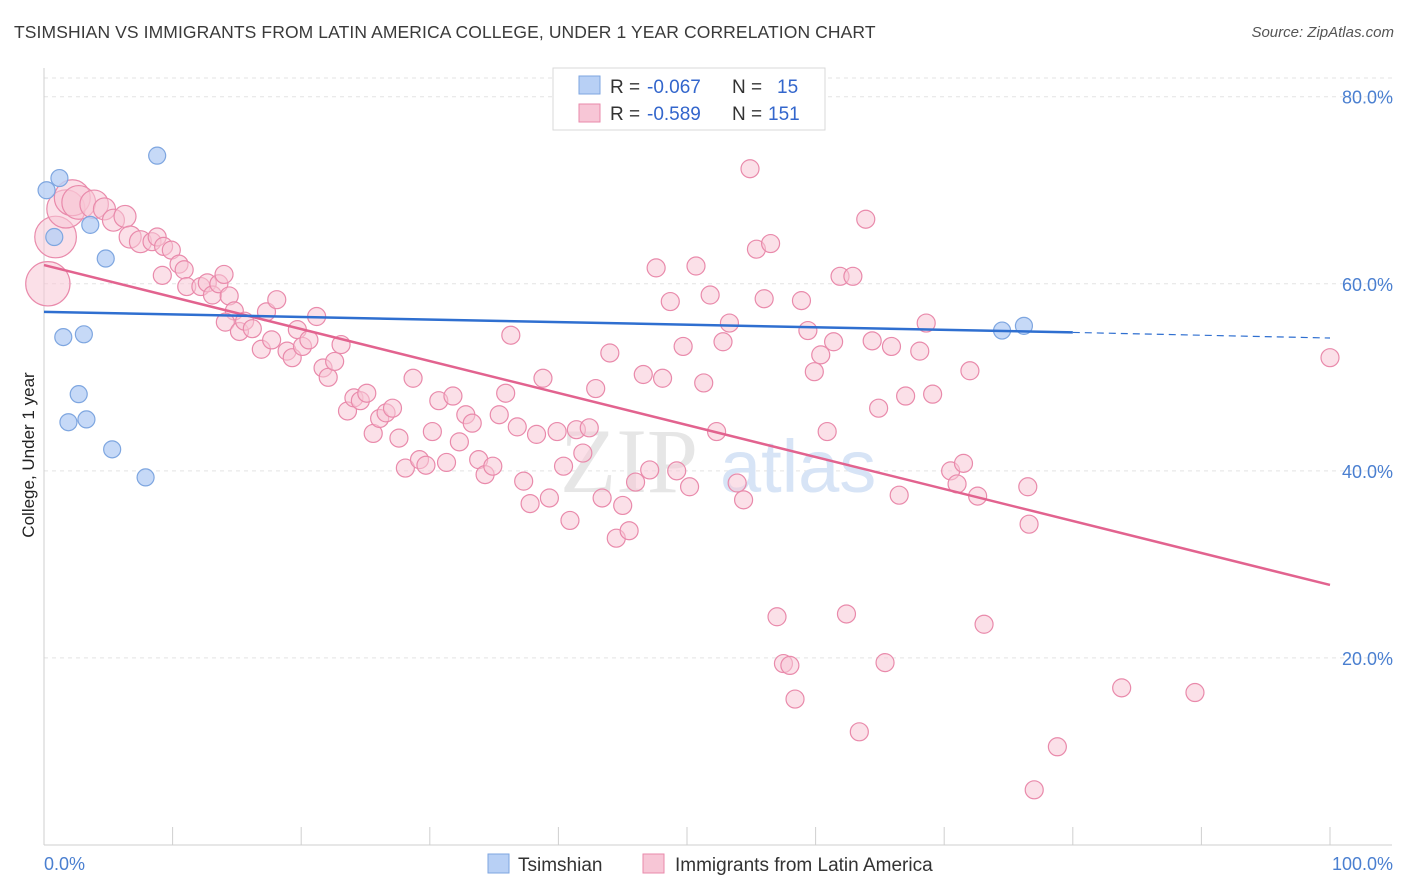  Describe the element at coordinates (1367, 472) in the screenshot. I see `y-tick-label-40: 40.0%` at that location.